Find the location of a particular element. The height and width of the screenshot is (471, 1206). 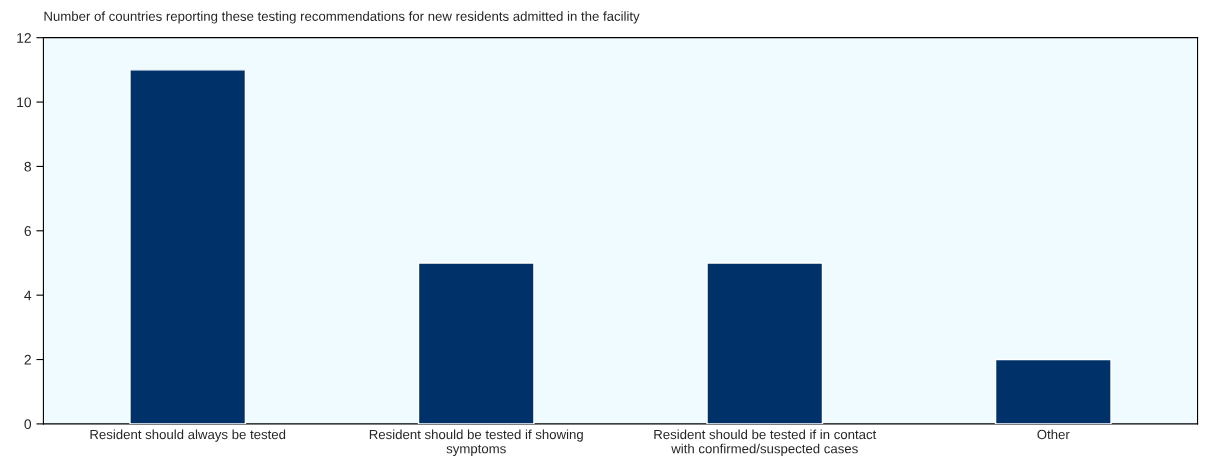

y-tick-label: 0 is located at coordinates (28, 424).